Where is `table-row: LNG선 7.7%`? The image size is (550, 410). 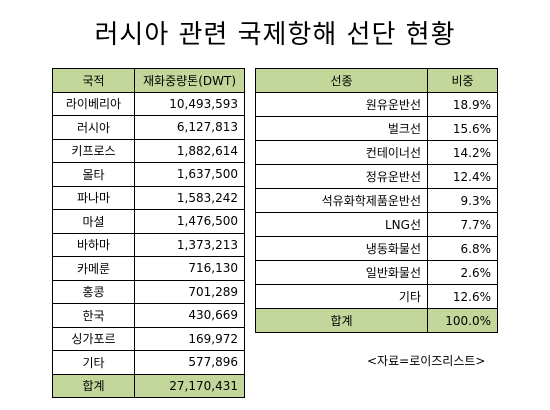 table-row: LNG선 7.7% is located at coordinates (376, 224).